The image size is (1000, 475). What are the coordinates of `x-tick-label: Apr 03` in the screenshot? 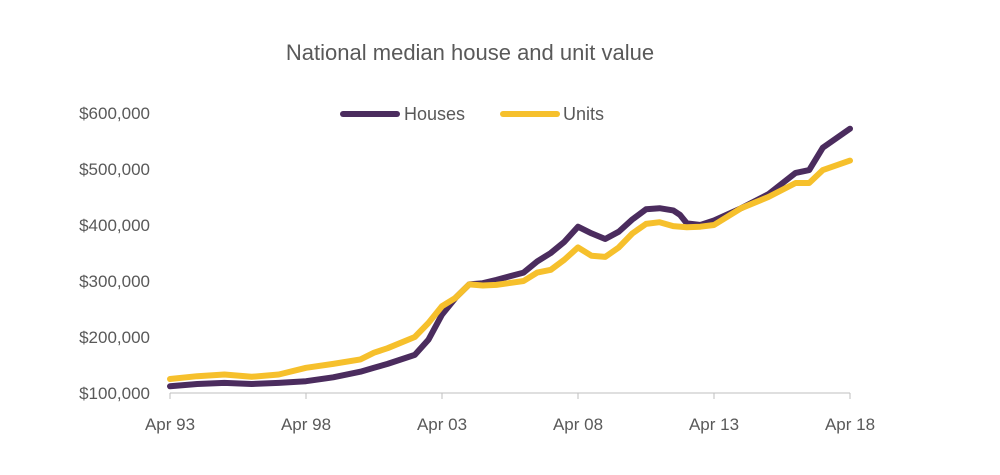 It's located at (442, 424).